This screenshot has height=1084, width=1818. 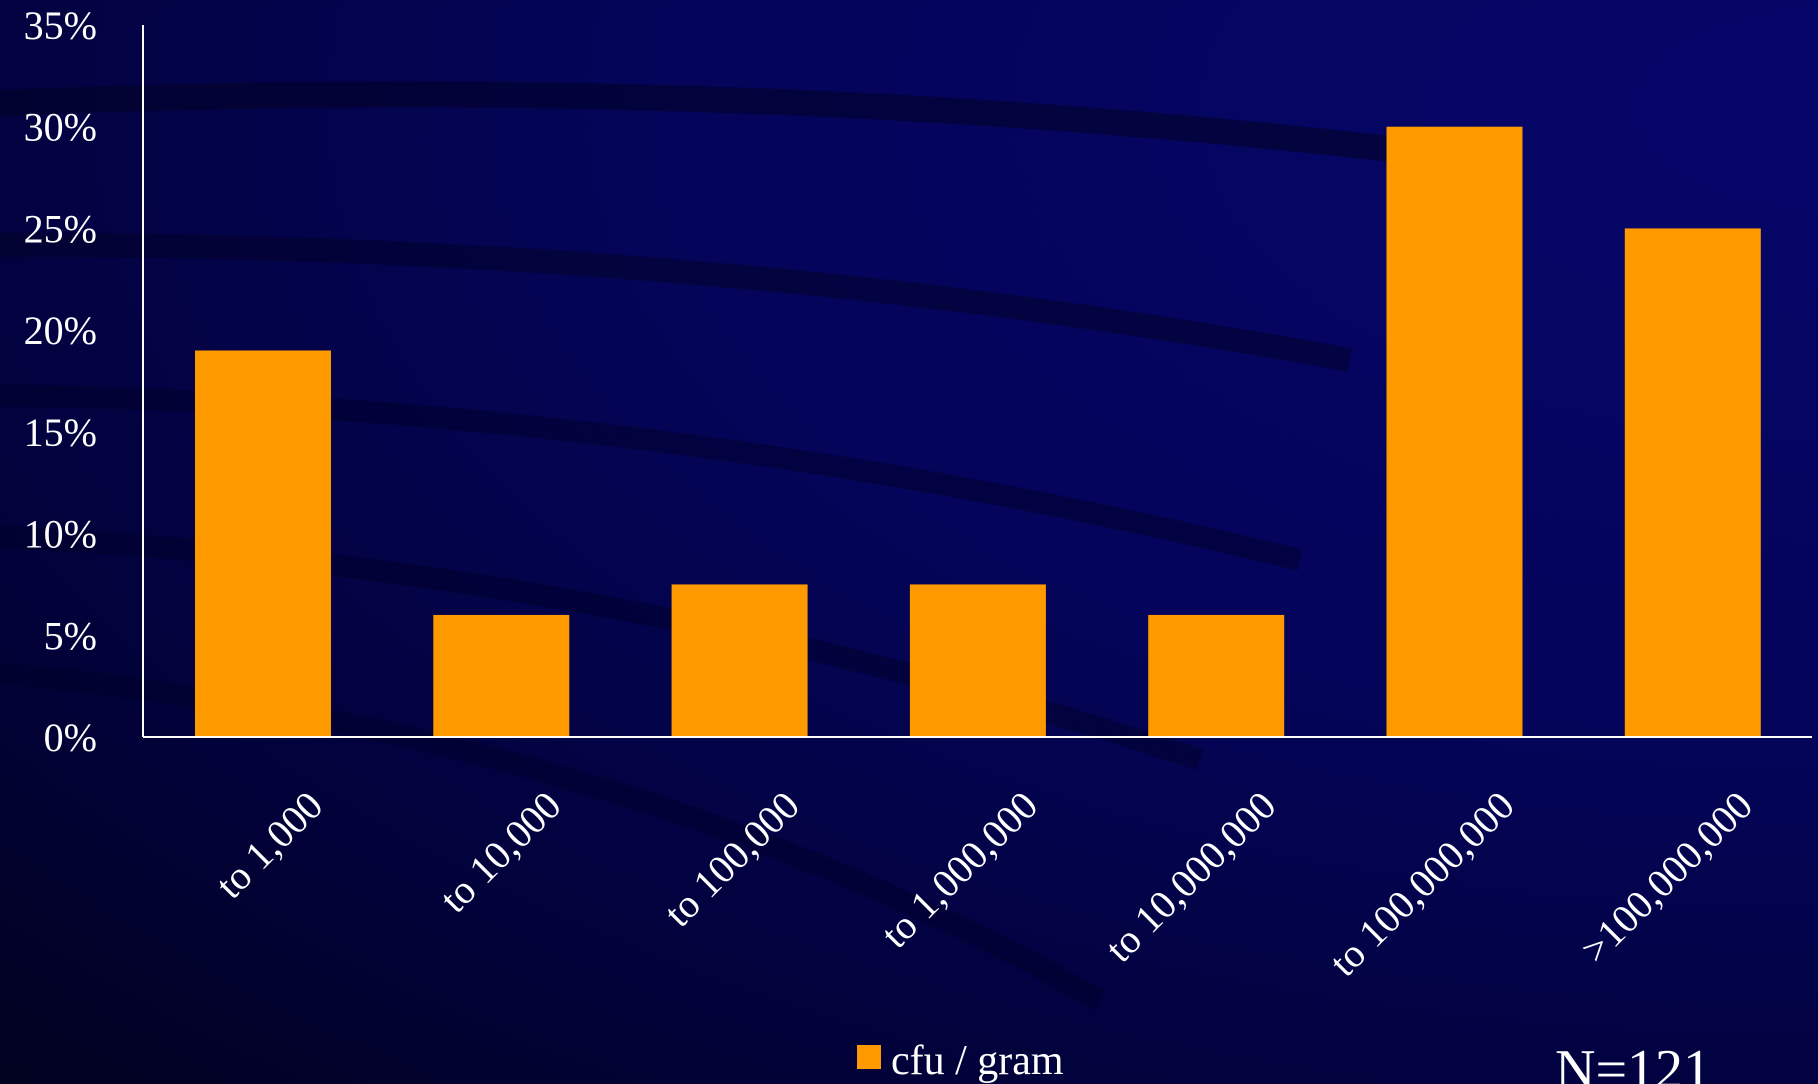 I want to click on y-tick-label: 35%, so click(x=60, y=25).